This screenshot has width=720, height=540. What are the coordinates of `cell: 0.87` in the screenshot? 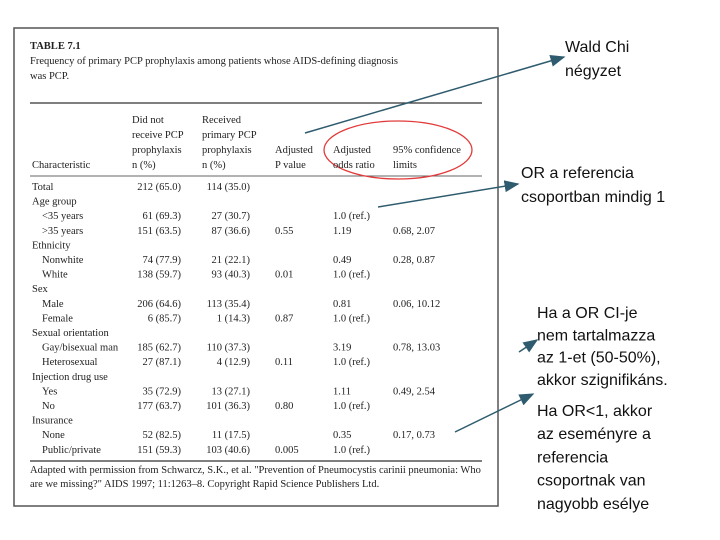 It's located at (284, 318).